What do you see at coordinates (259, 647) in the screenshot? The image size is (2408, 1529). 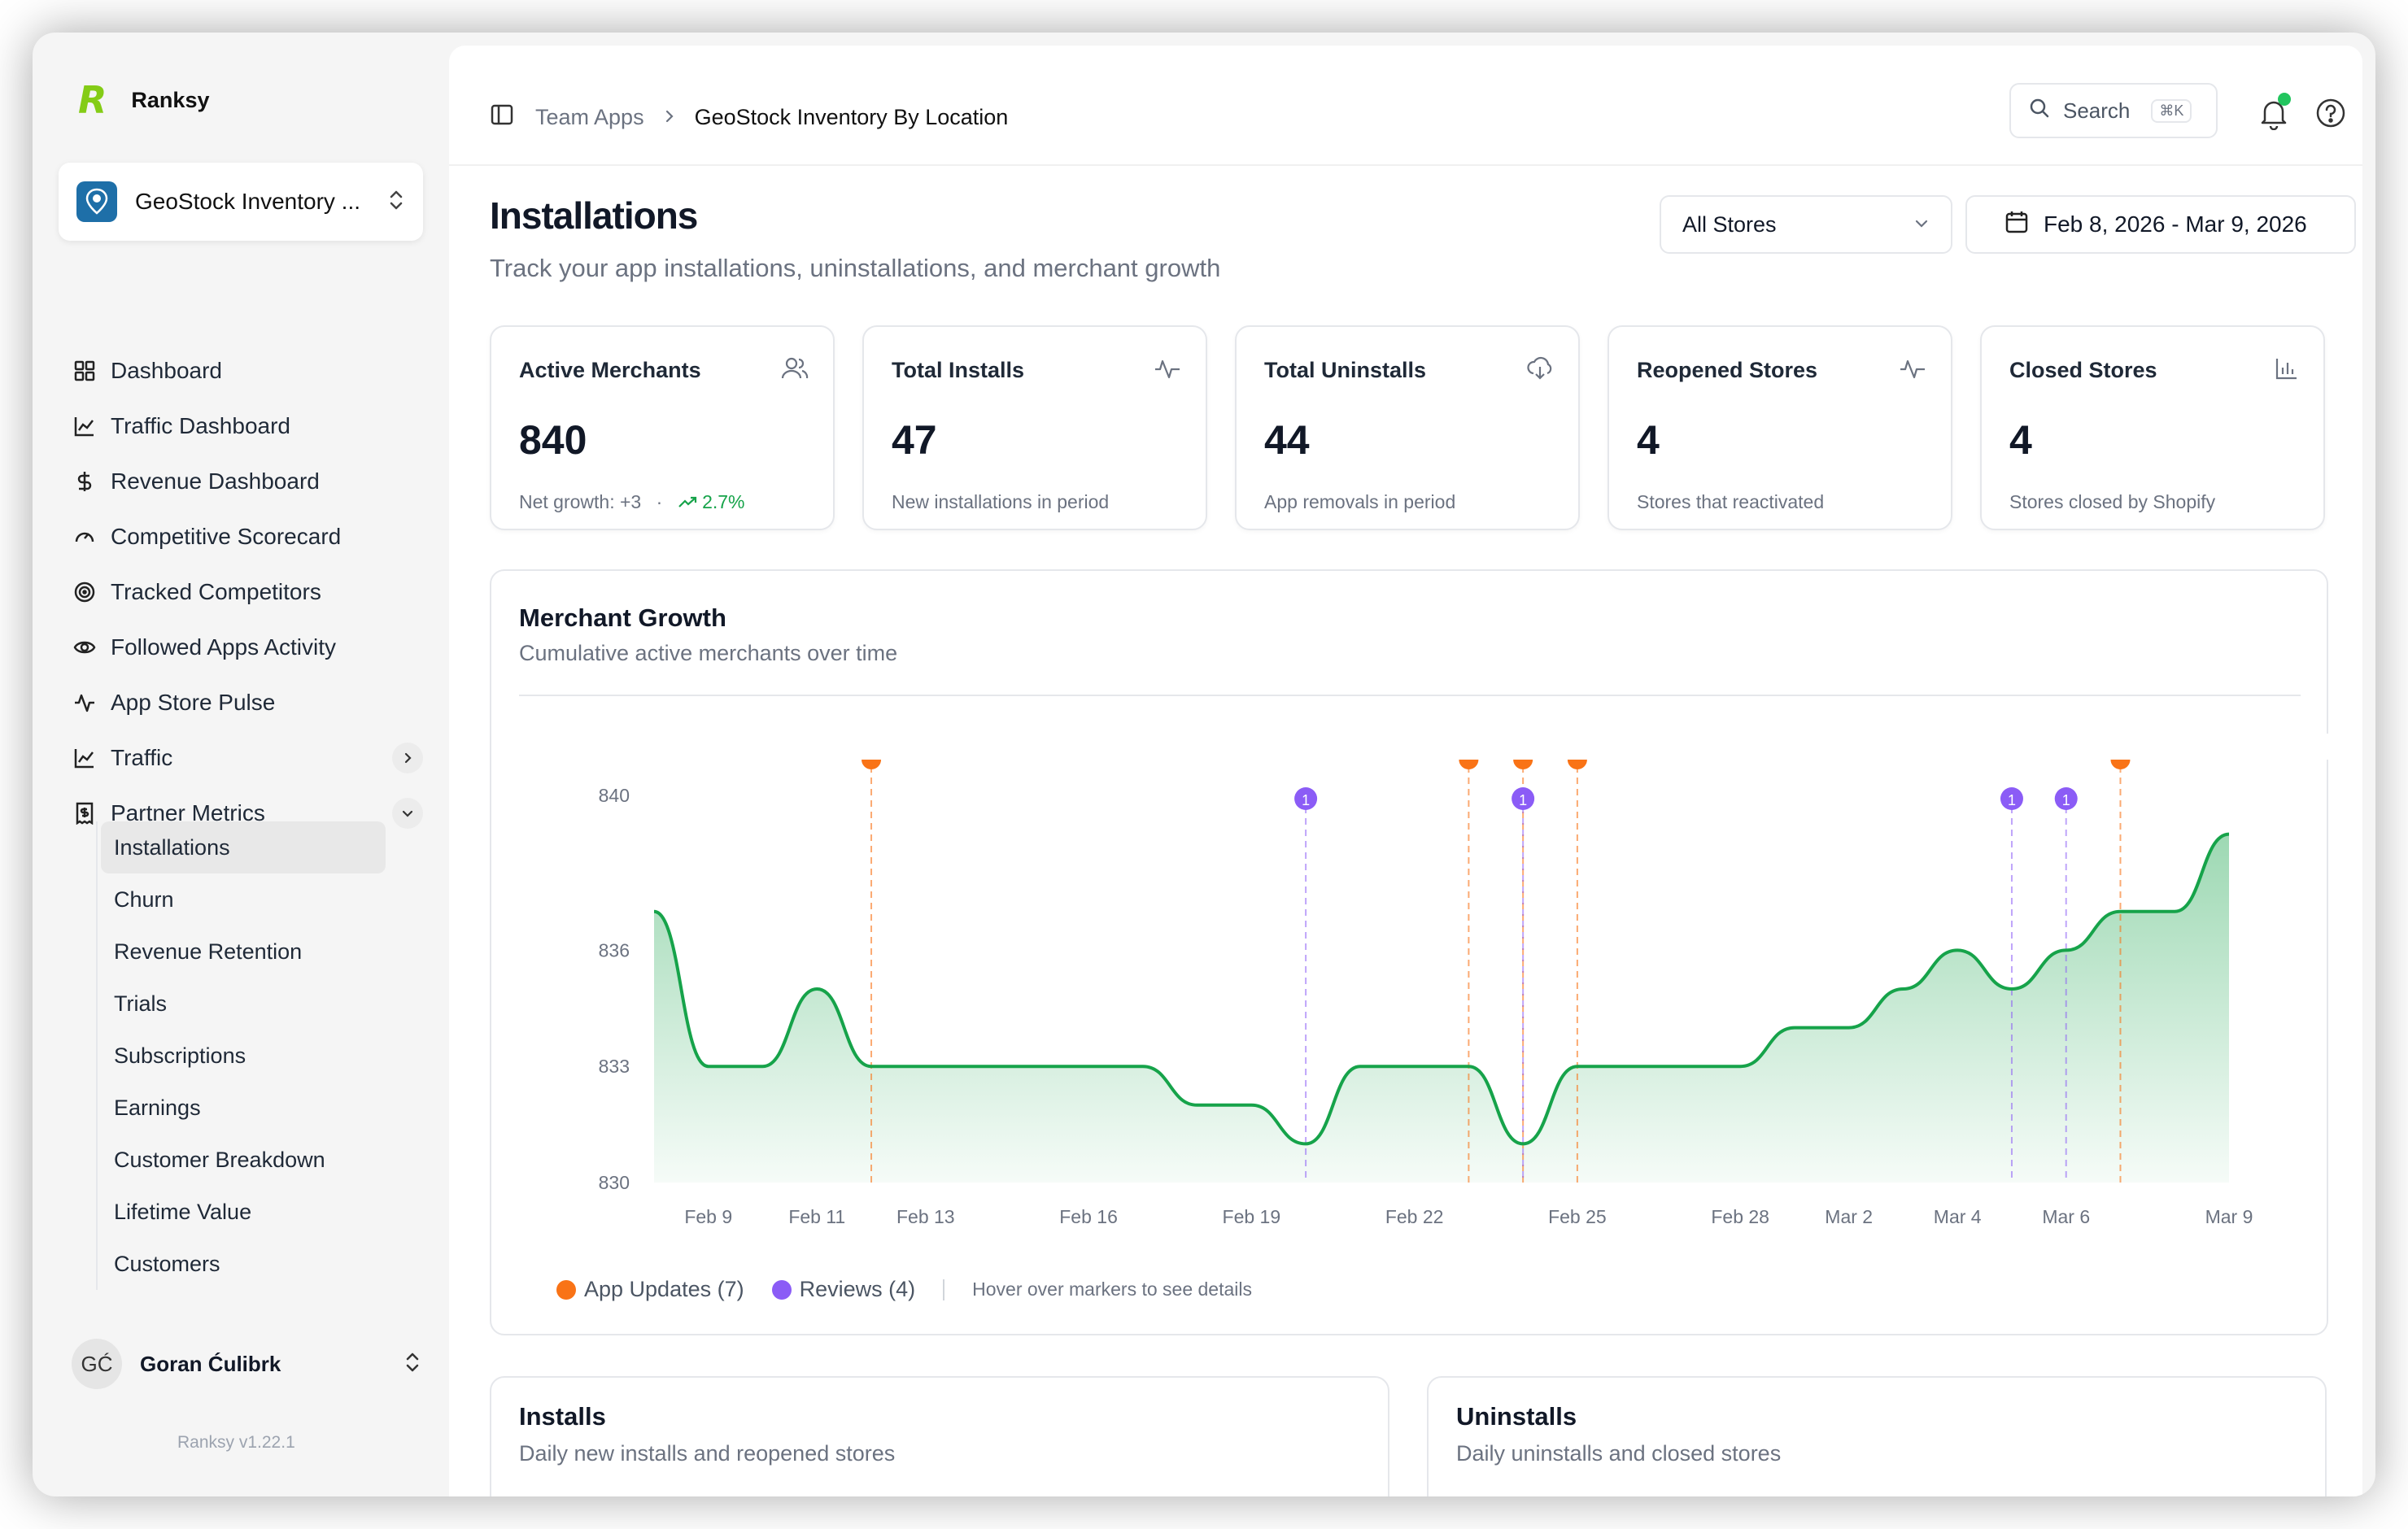 I see `sidebar-item-followed-apps-activity: Followed Apps Activity` at bounding box center [259, 647].